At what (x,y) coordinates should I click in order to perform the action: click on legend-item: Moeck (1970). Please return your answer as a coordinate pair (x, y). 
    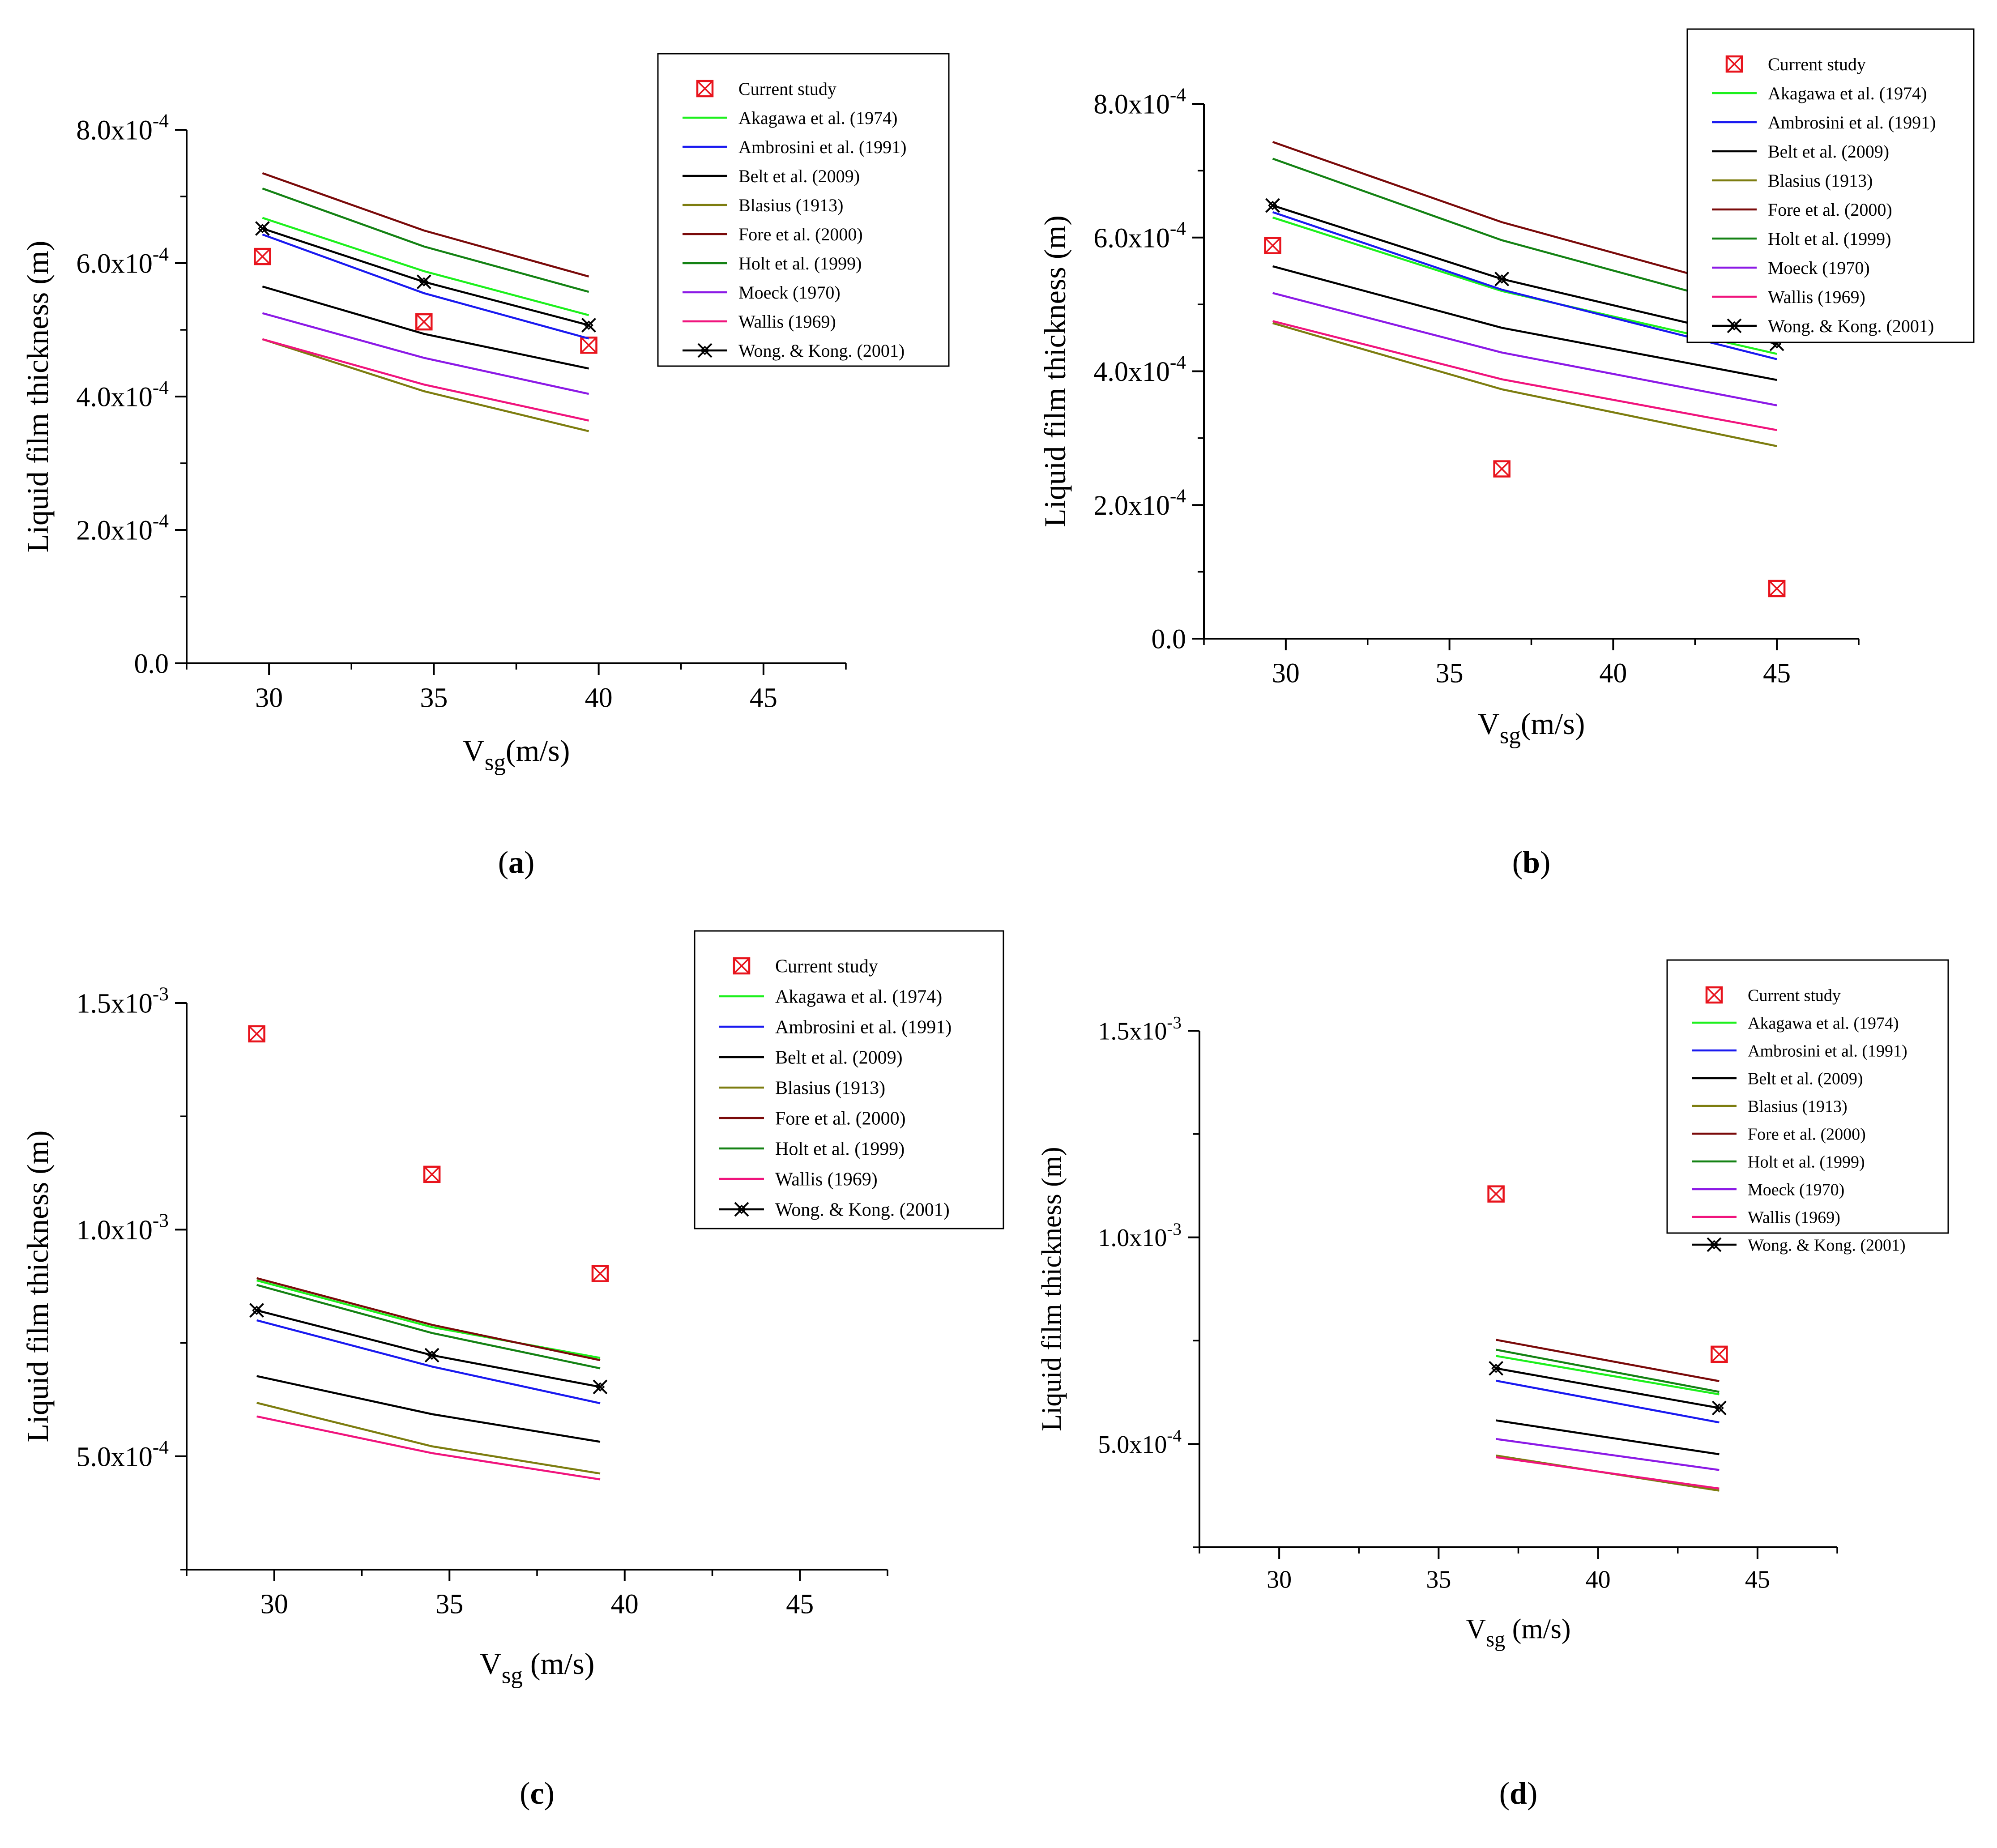
    Looking at the image, I should click on (1791, 268).